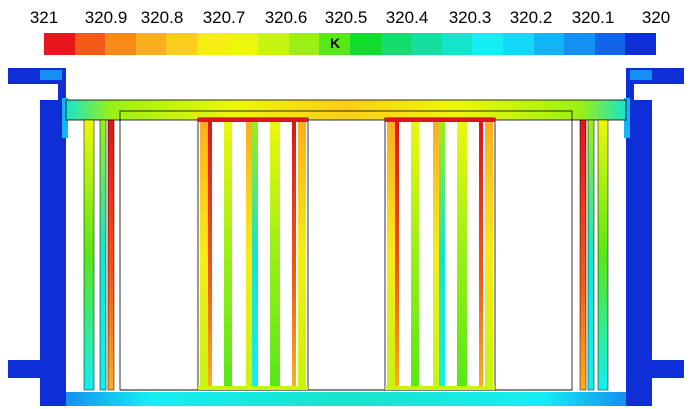  I want to click on right-module, so click(440, 254).